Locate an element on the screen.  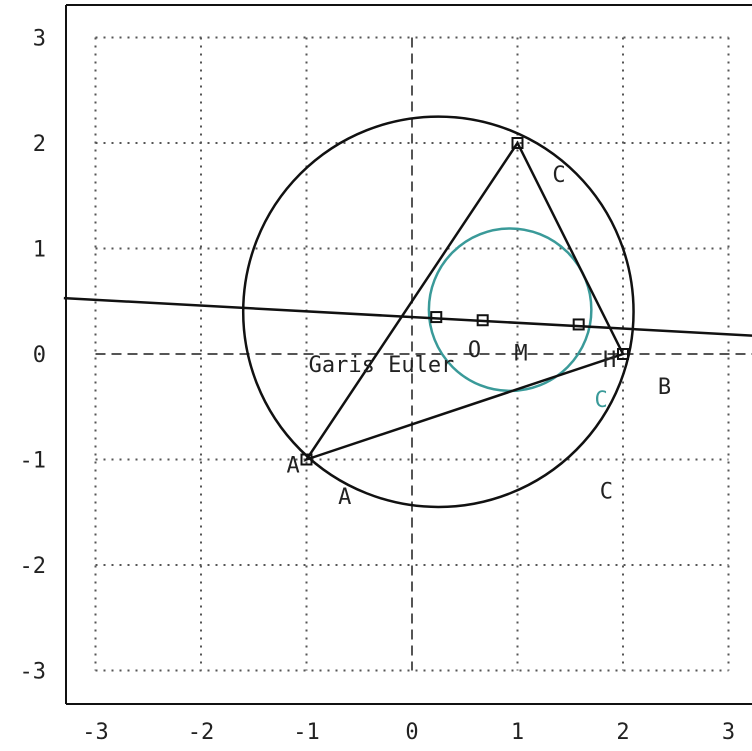
y-tick-label: -3 is located at coordinates (33, 672).